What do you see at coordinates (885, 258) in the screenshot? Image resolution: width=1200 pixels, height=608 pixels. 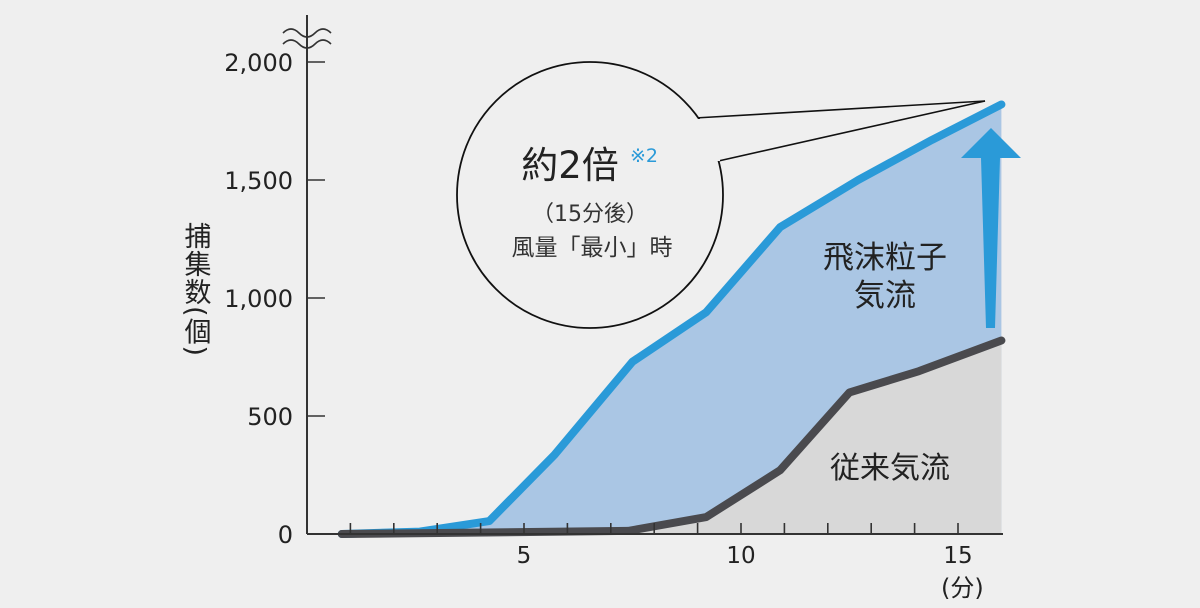 I see `series-label-1: 飛沫粒子` at bounding box center [885, 258].